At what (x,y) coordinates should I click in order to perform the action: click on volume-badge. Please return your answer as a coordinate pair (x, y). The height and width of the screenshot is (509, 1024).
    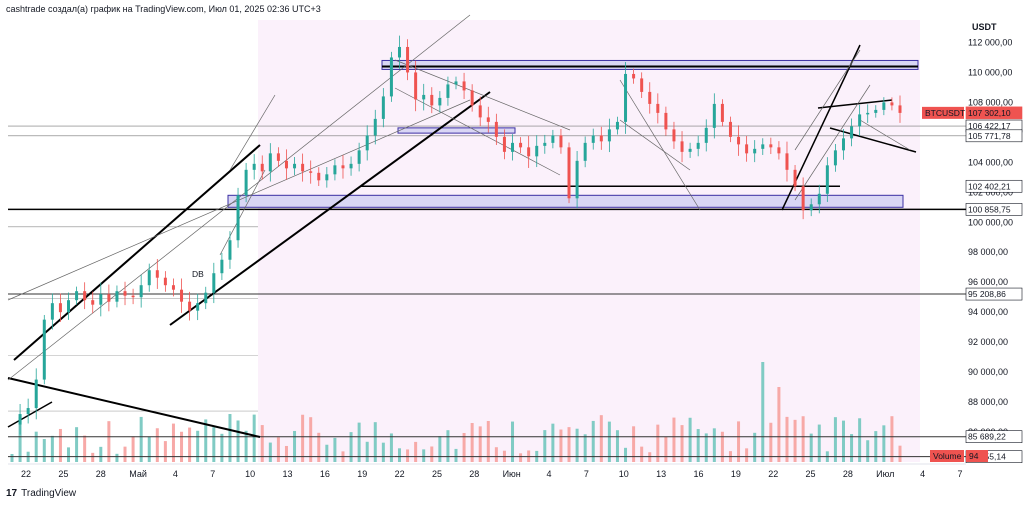
    Looking at the image, I should click on (947, 456).